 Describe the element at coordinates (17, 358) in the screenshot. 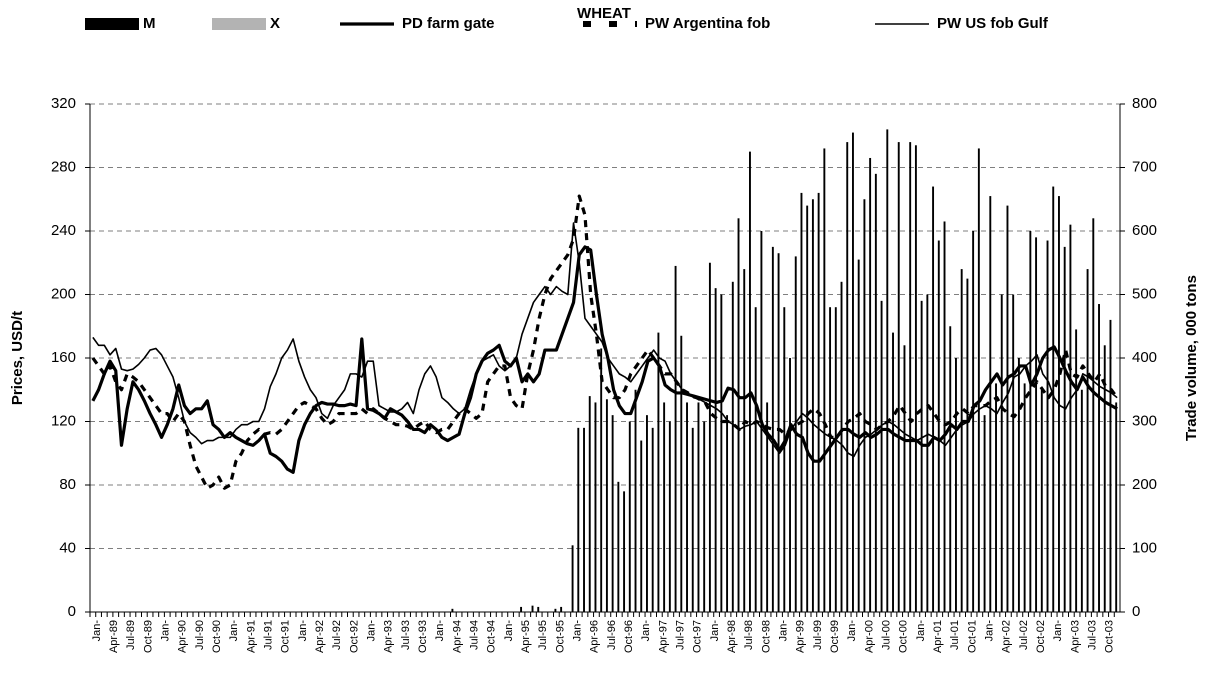

I see `y-axis-label: Prices, USD/t` at that location.